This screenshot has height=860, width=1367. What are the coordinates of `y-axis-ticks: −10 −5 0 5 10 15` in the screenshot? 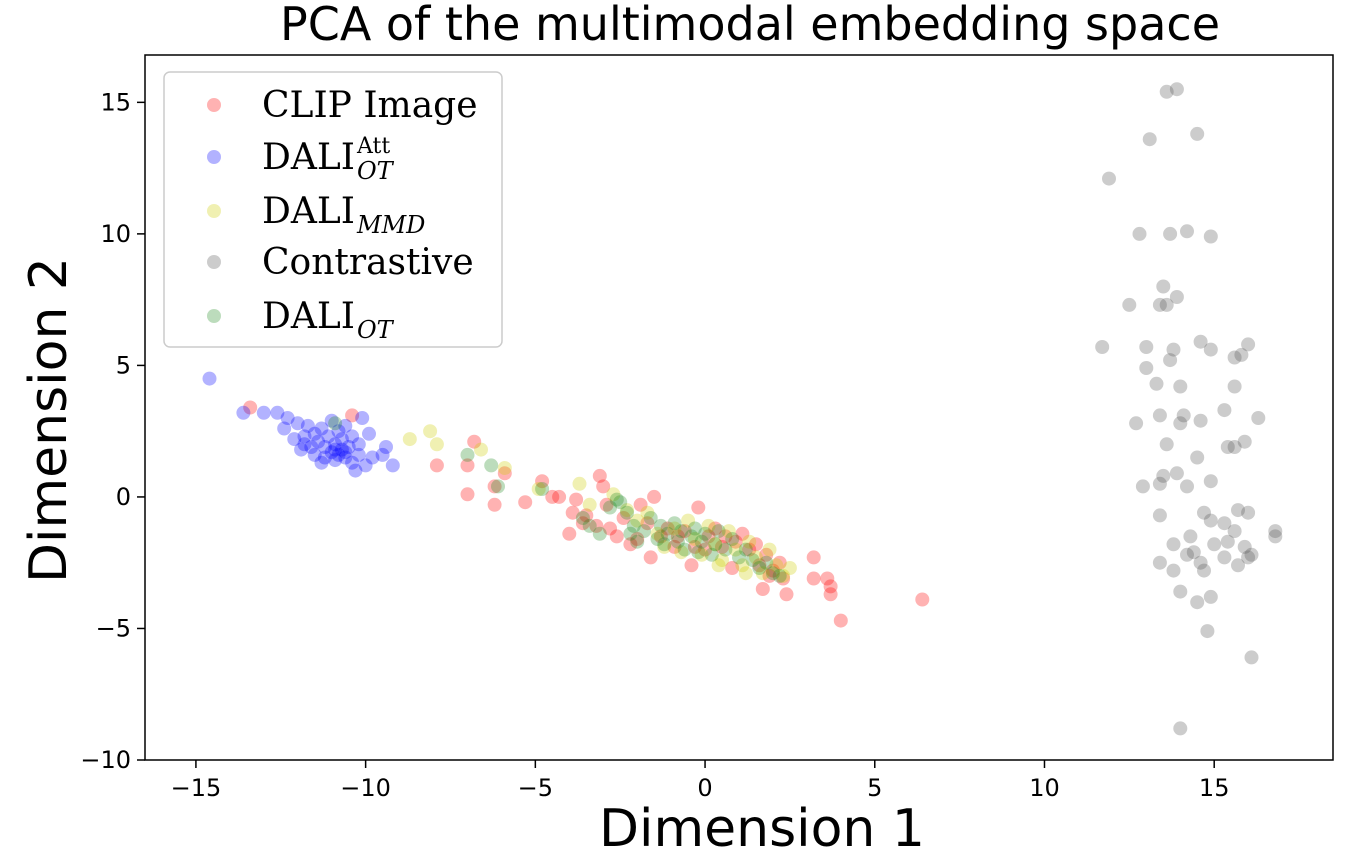 It's located at (112, 431).